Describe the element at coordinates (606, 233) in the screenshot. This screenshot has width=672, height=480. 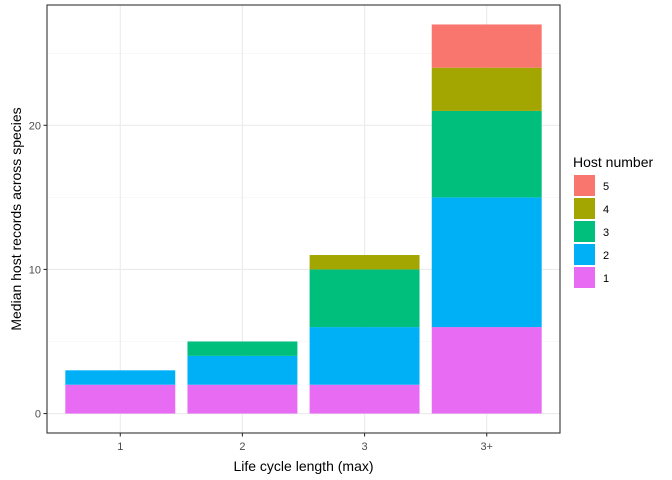
I see `legend-label: 3` at that location.